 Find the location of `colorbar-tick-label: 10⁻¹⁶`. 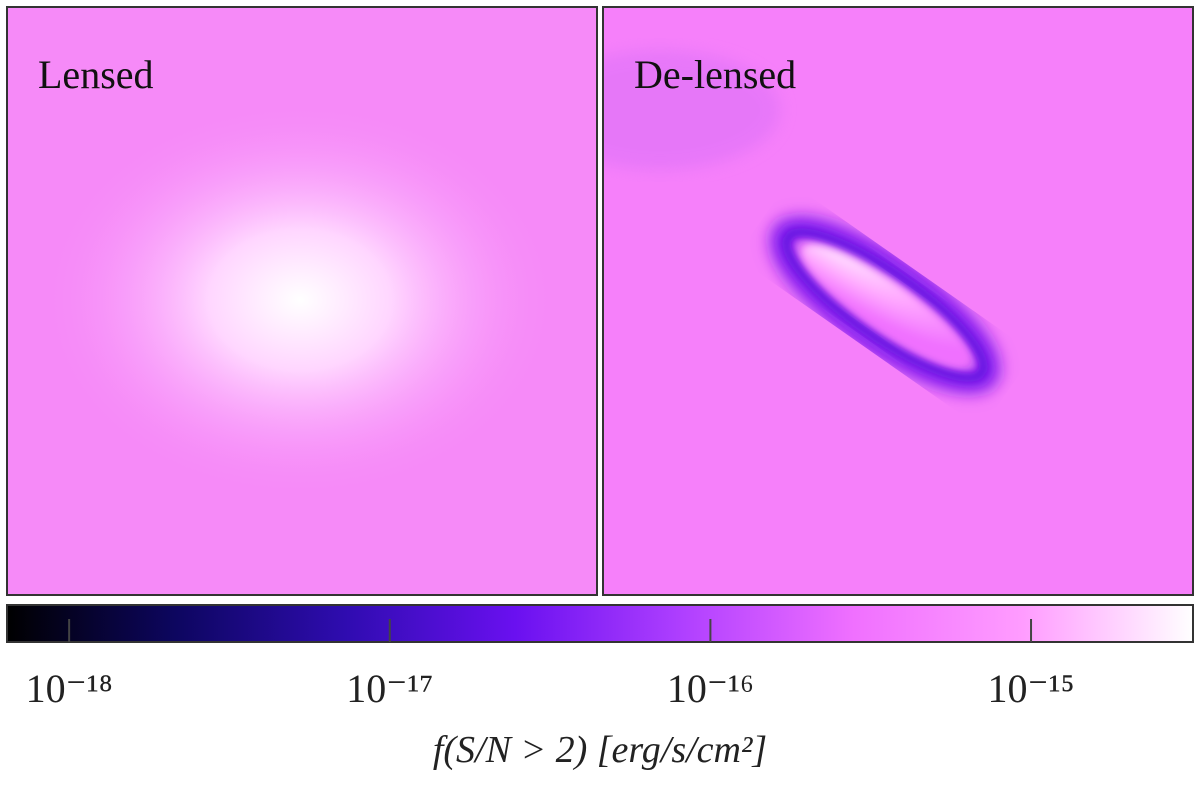

colorbar-tick-label: 10⁻¹⁶ is located at coordinates (710, 688).